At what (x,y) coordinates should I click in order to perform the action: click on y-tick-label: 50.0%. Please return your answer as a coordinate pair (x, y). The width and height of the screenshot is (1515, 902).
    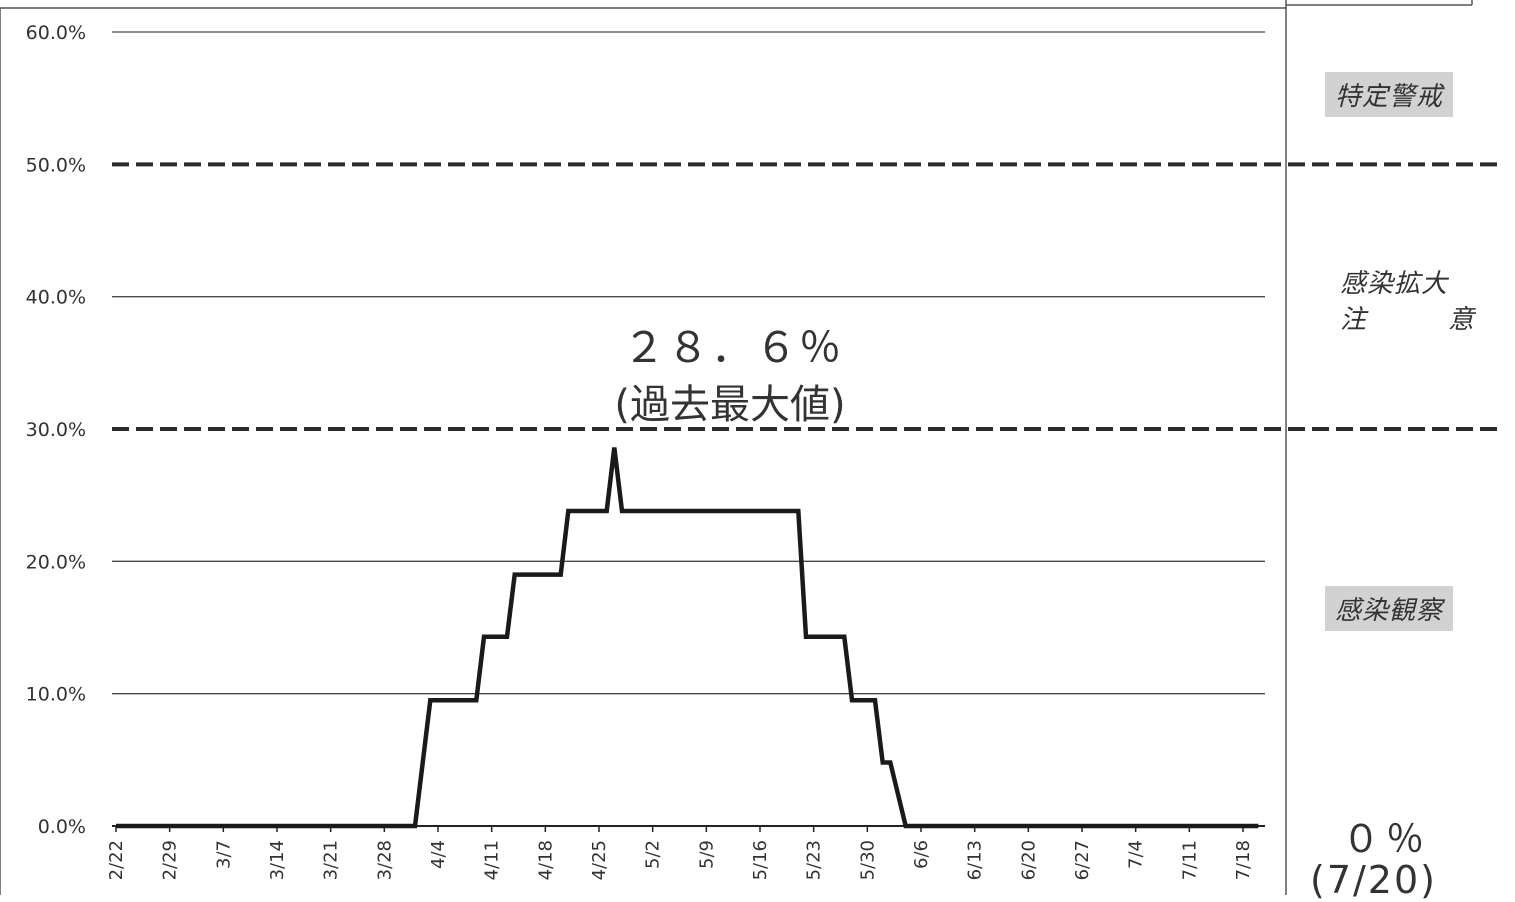
    Looking at the image, I should click on (56, 165).